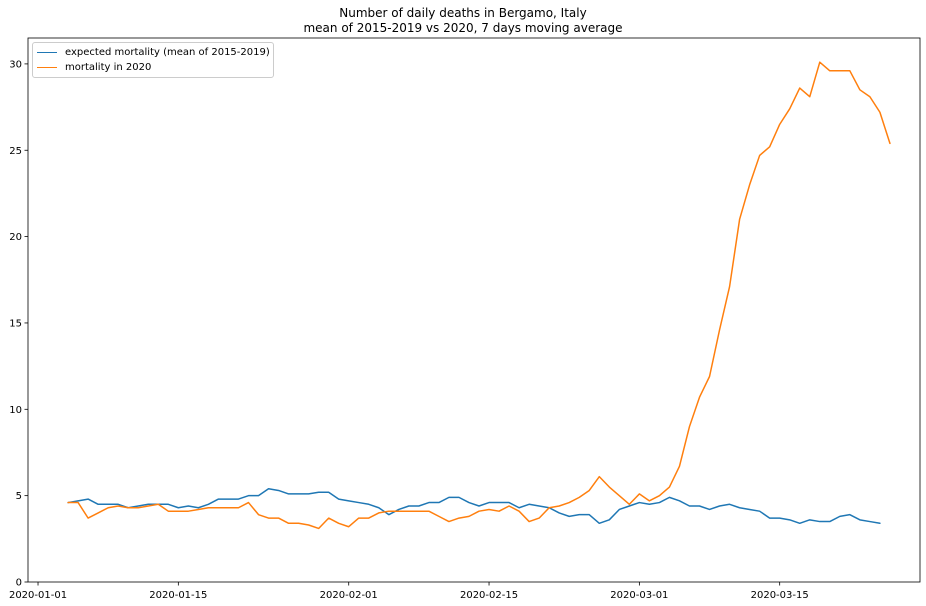 The width and height of the screenshot is (926, 606). I want to click on y-axis: 0 5 10 15 20 25 30, so click(18, 324).